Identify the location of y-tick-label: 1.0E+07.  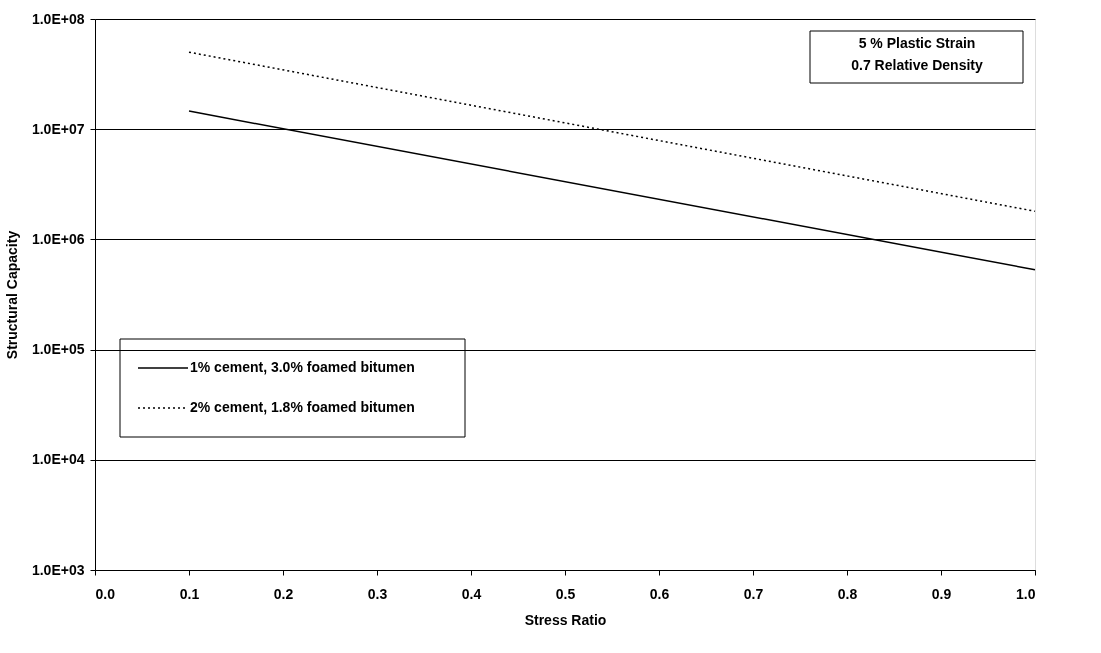
(58, 128).